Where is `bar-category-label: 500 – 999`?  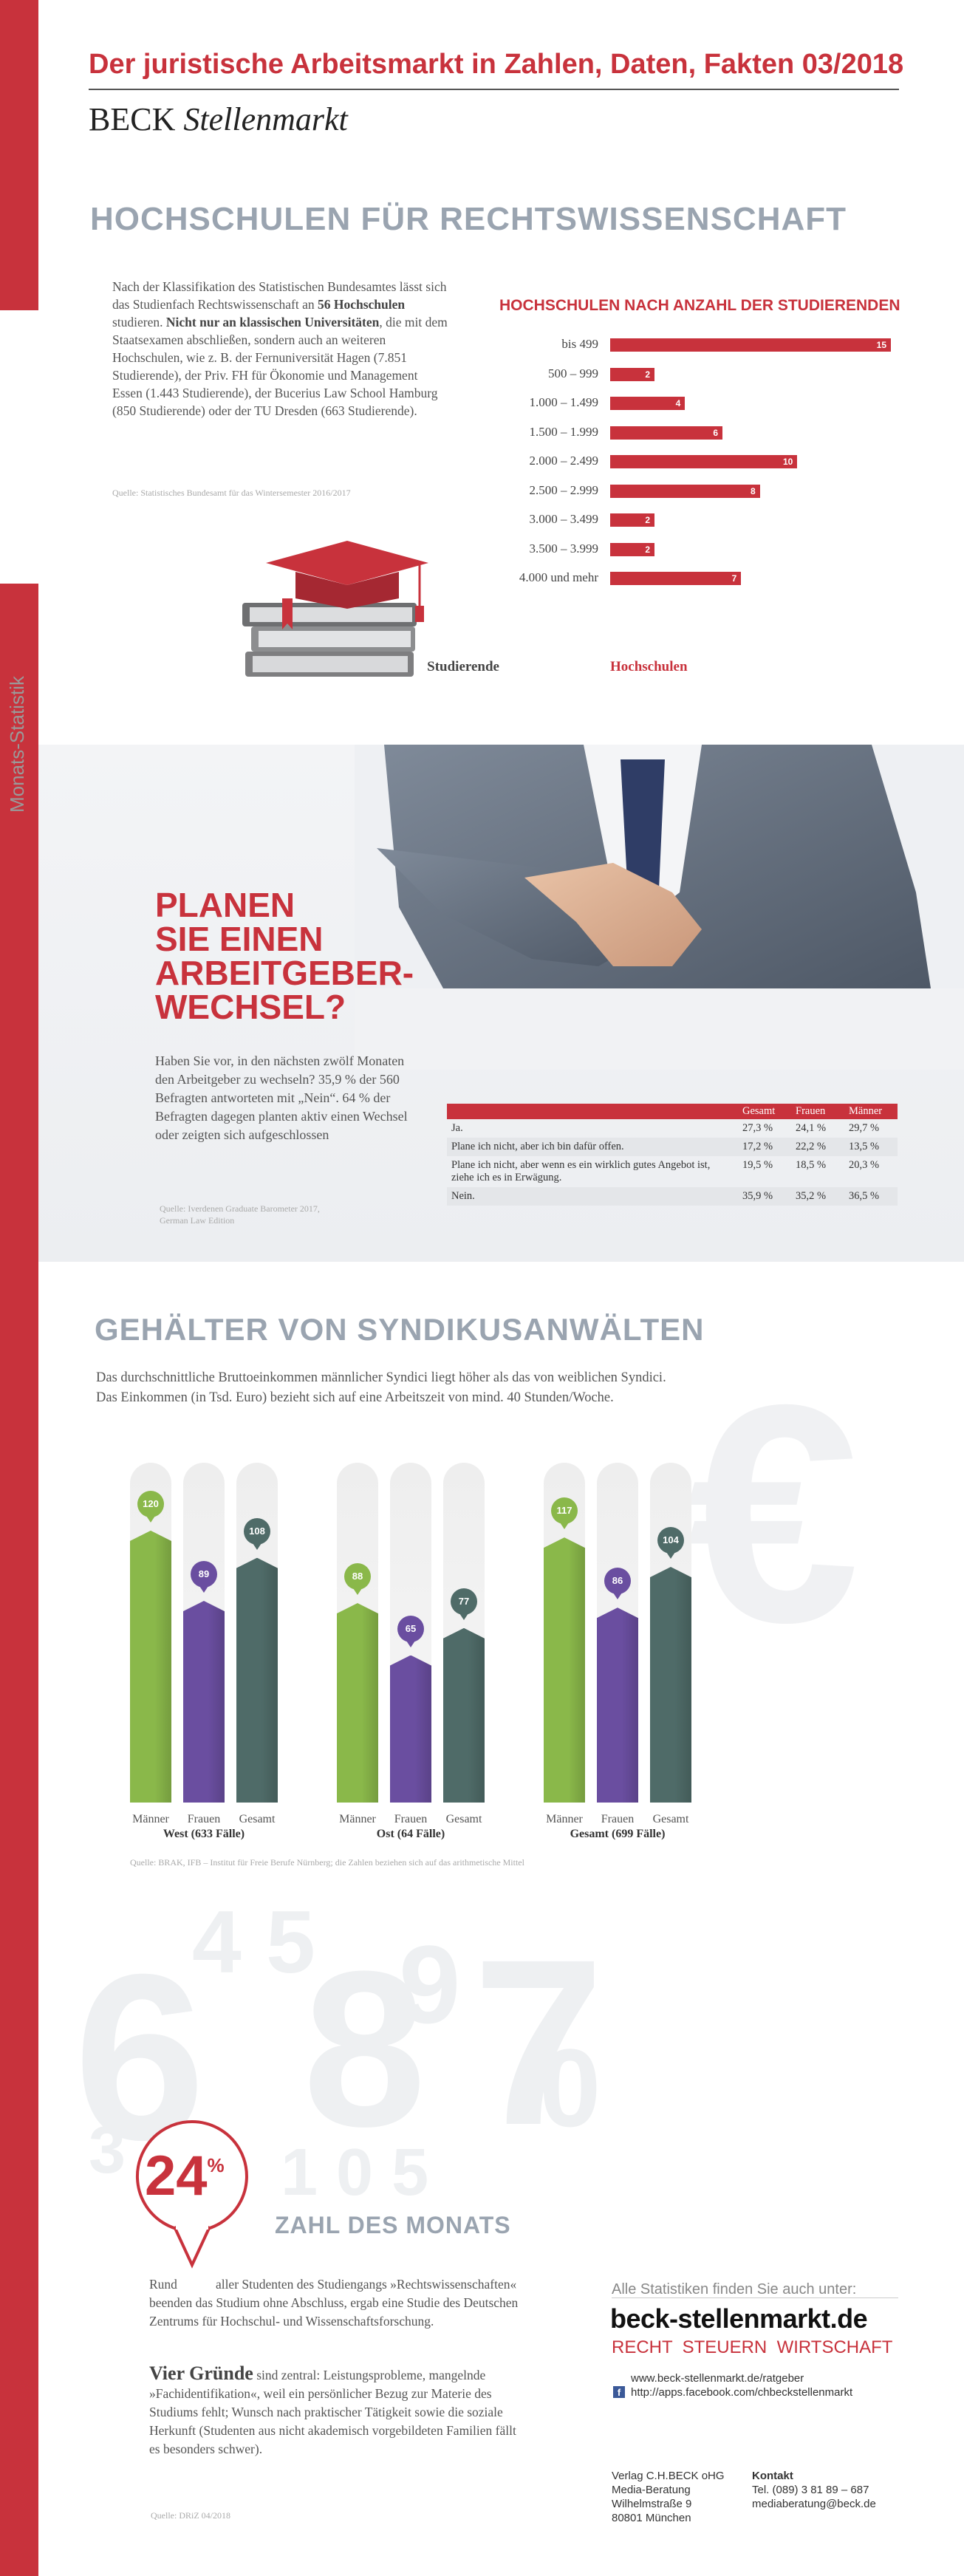
bar-category-label: 500 – 999 is located at coordinates (573, 373).